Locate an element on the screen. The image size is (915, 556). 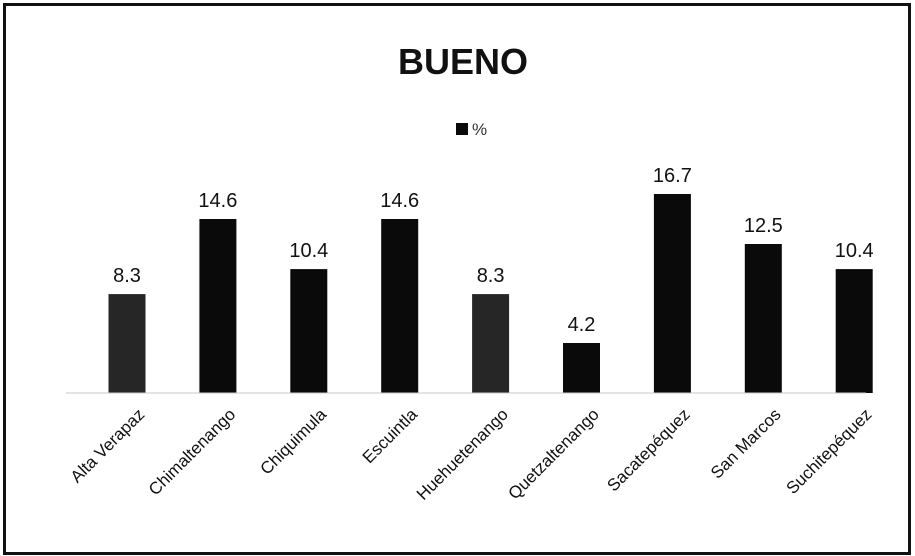
category-label: Alta Verapaz is located at coordinates (108, 446).